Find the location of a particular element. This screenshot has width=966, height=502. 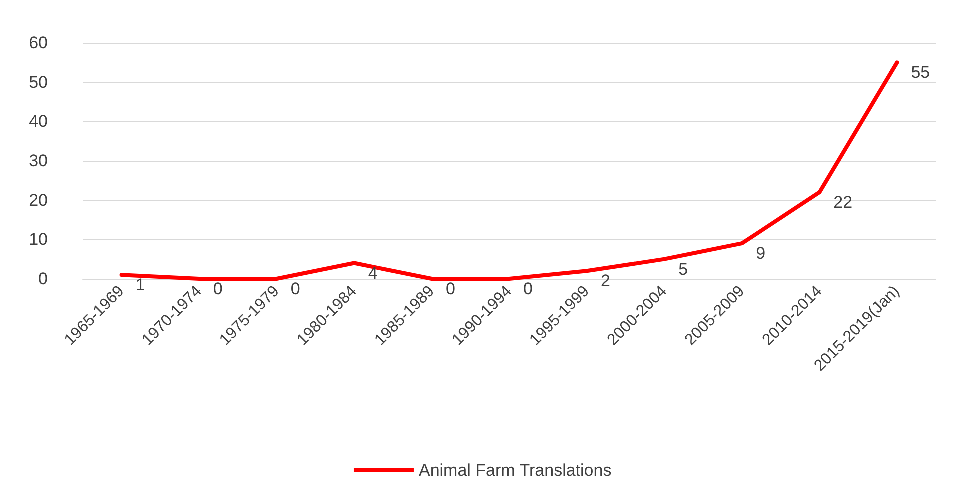

y-tick-label: 20 is located at coordinates (38, 200).